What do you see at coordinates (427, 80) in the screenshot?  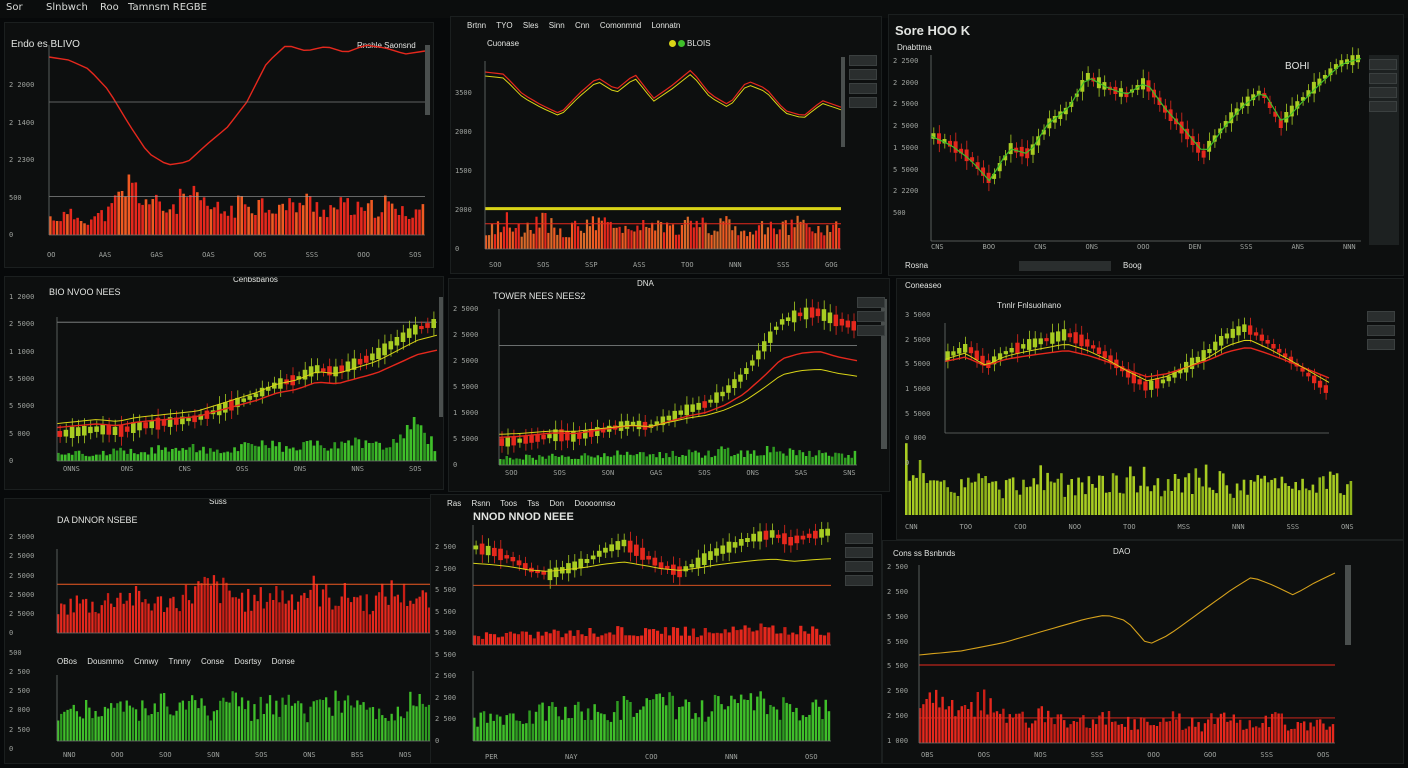 I see `chart-1-scrollbar` at bounding box center [427, 80].